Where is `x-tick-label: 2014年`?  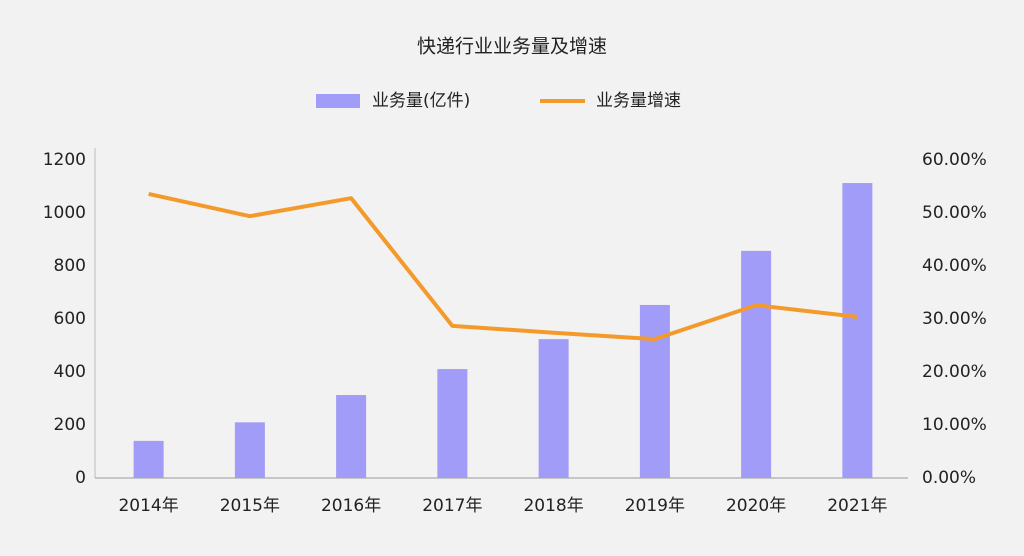 x-tick-label: 2014年 is located at coordinates (148, 506).